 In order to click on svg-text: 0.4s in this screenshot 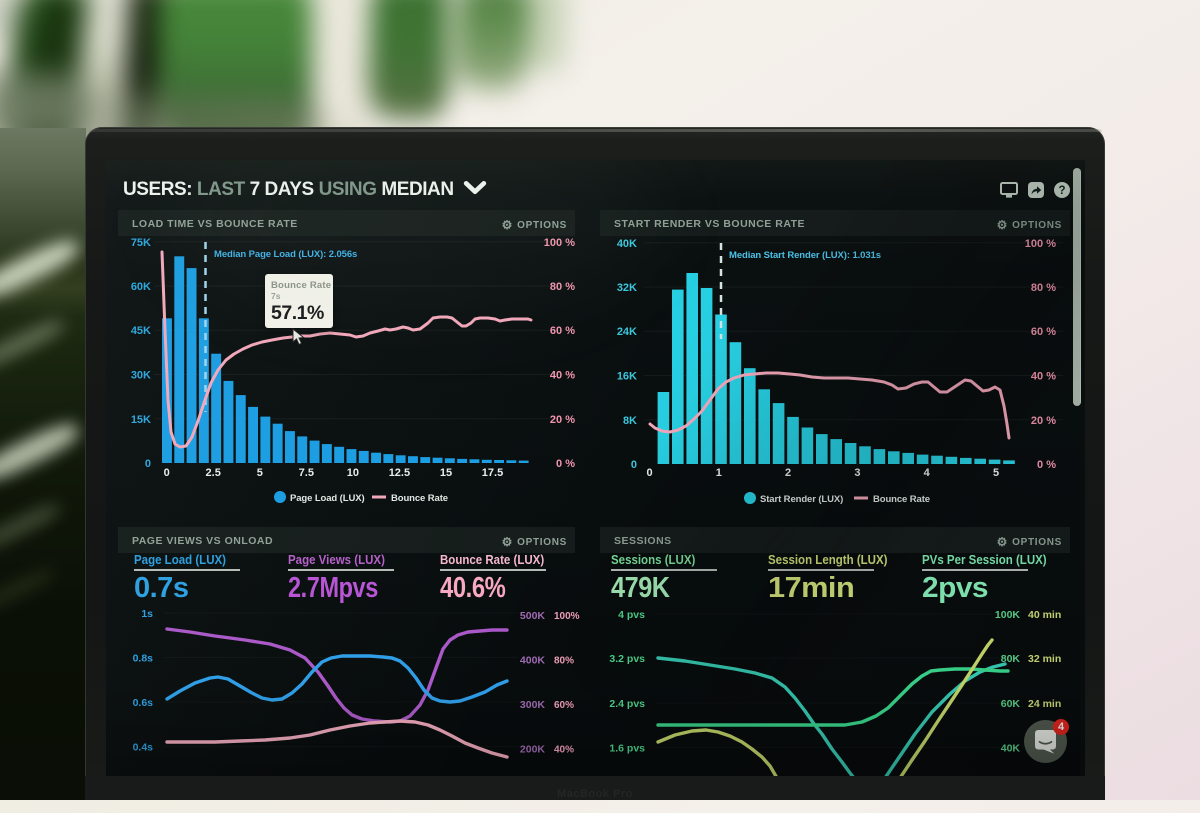, I will do `click(143, 748)`.